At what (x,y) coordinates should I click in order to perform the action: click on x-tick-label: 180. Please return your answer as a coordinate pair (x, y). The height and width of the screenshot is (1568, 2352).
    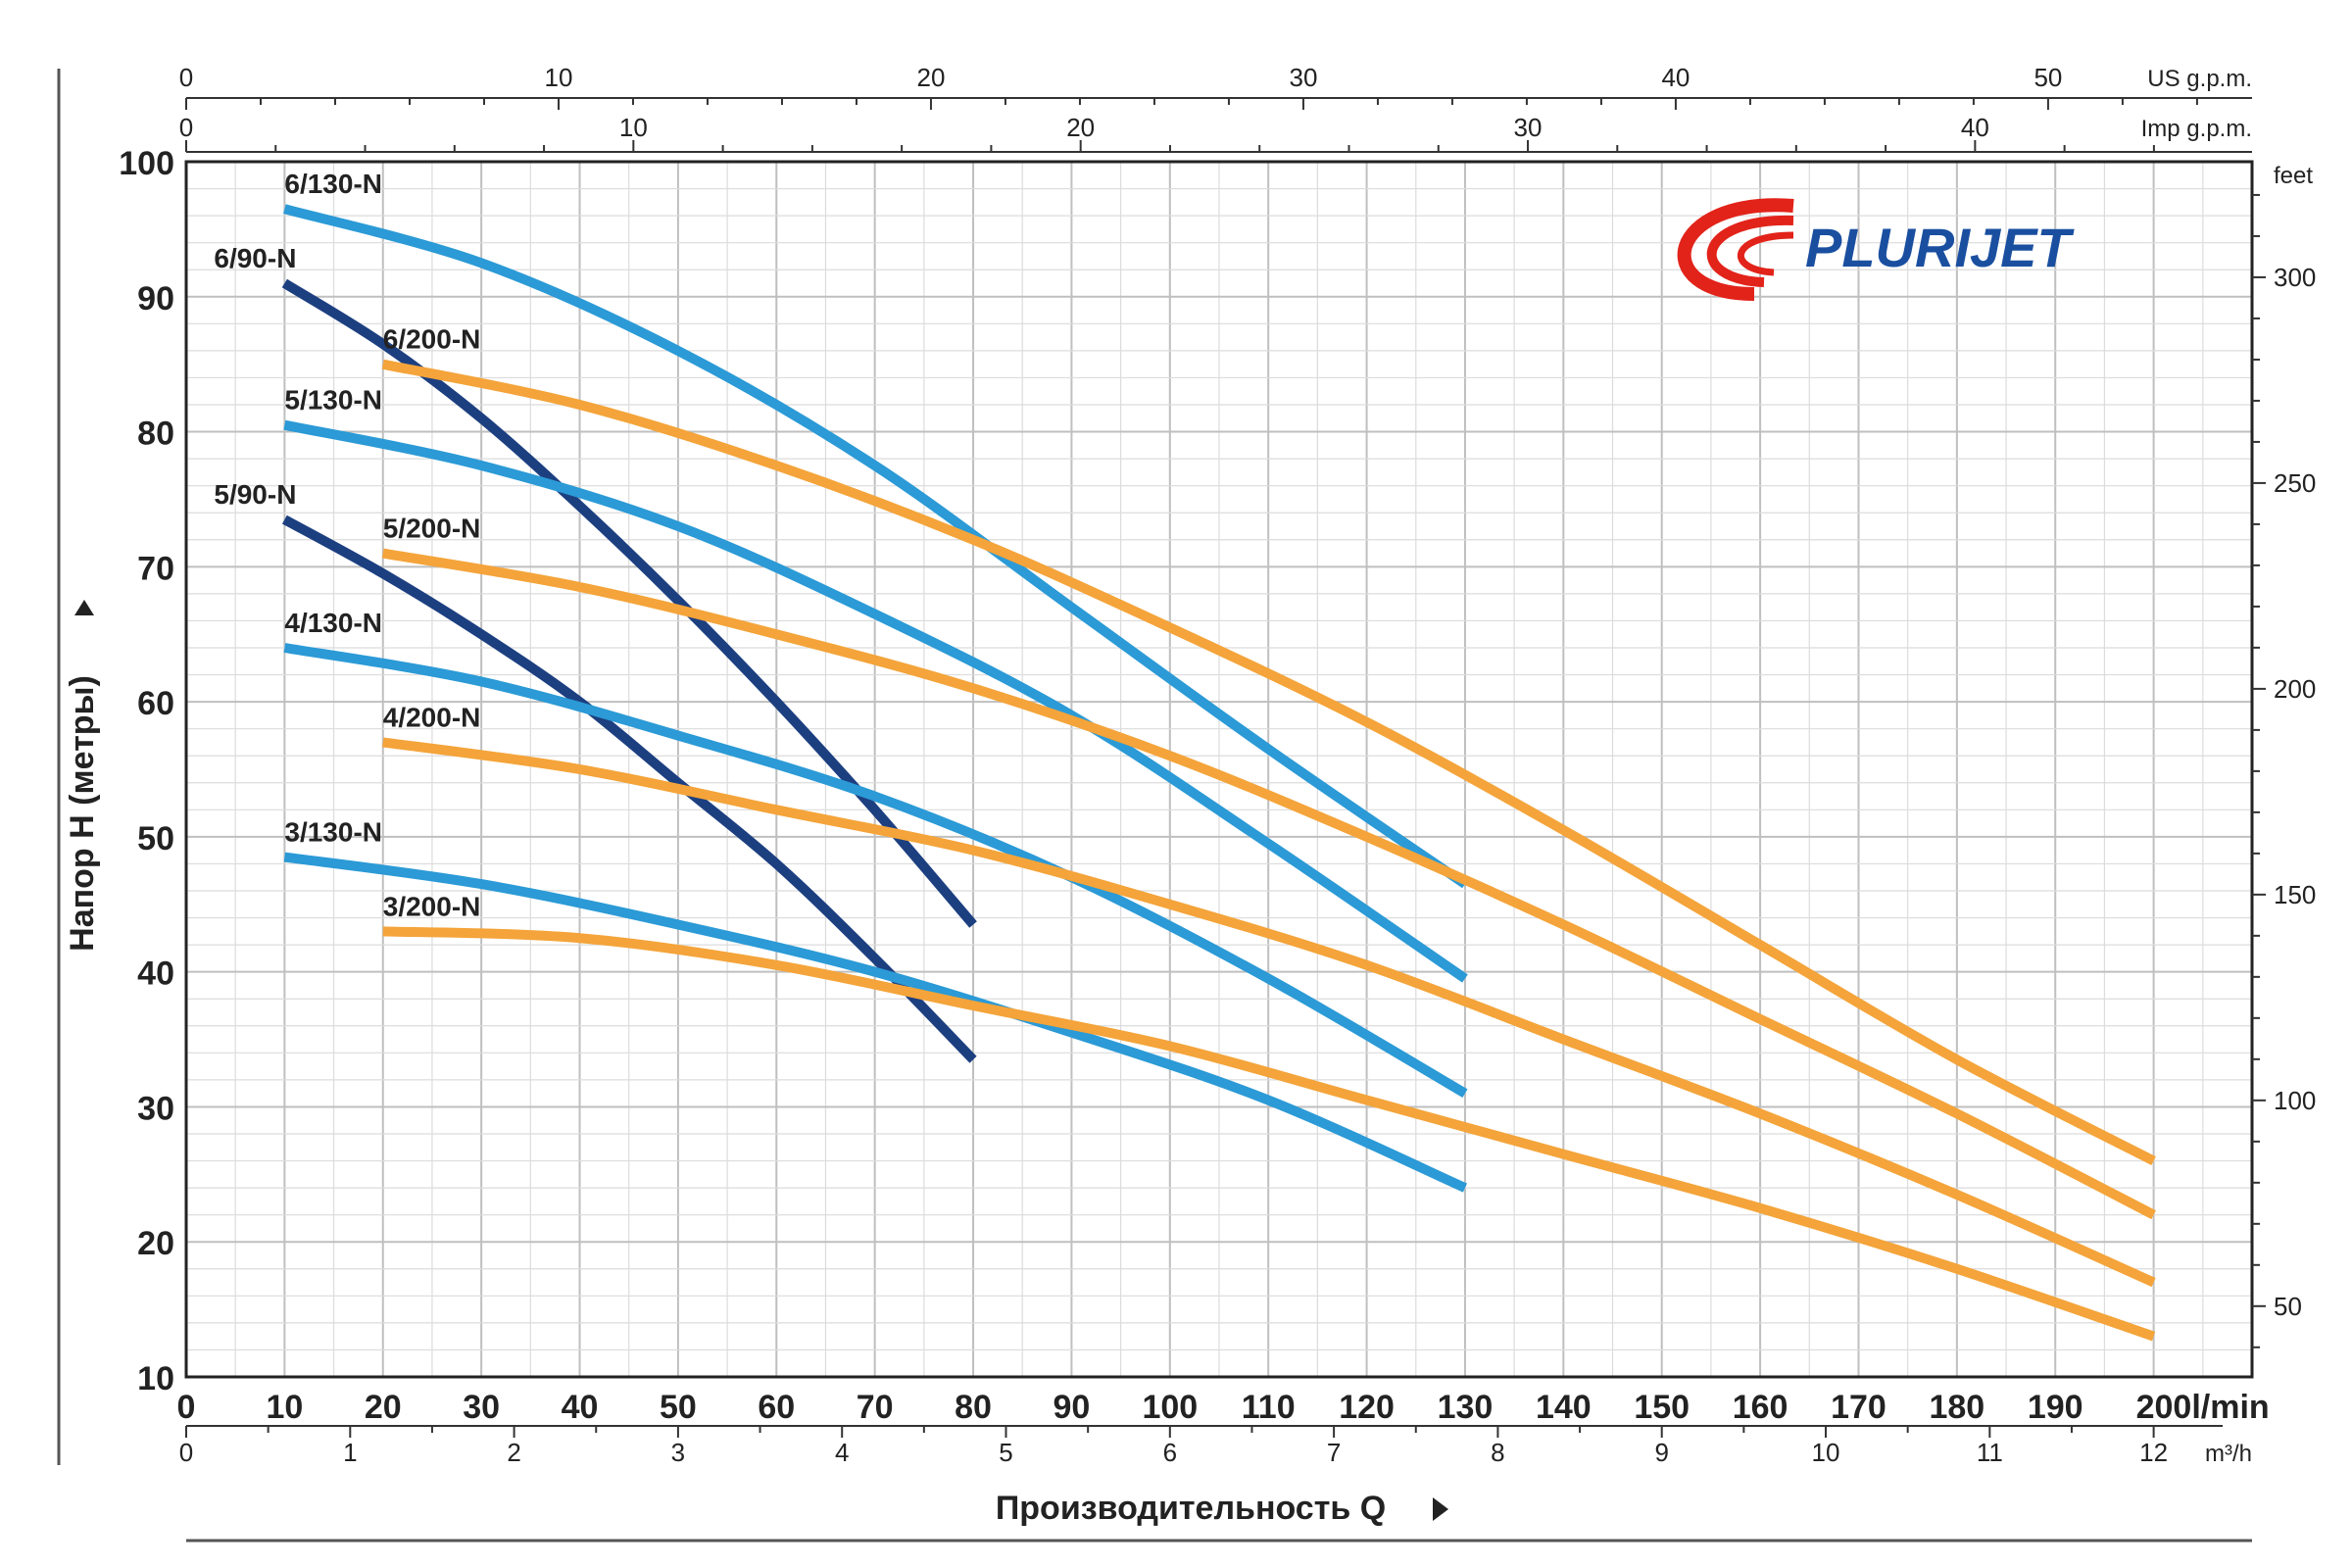
    Looking at the image, I should click on (1956, 1407).